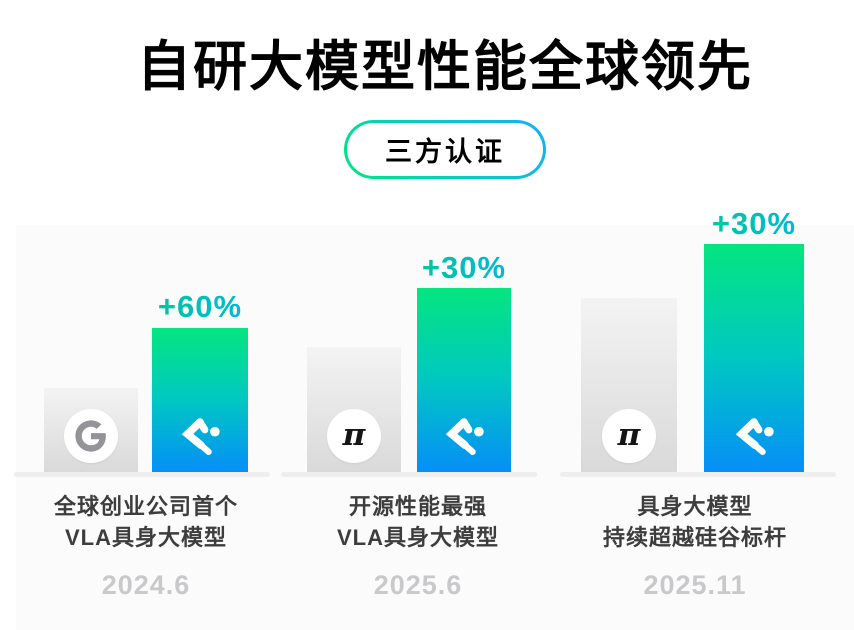 The height and width of the screenshot is (630, 854). What do you see at coordinates (146, 585) in the screenshot?
I see `date-label: 2024.6` at bounding box center [146, 585].